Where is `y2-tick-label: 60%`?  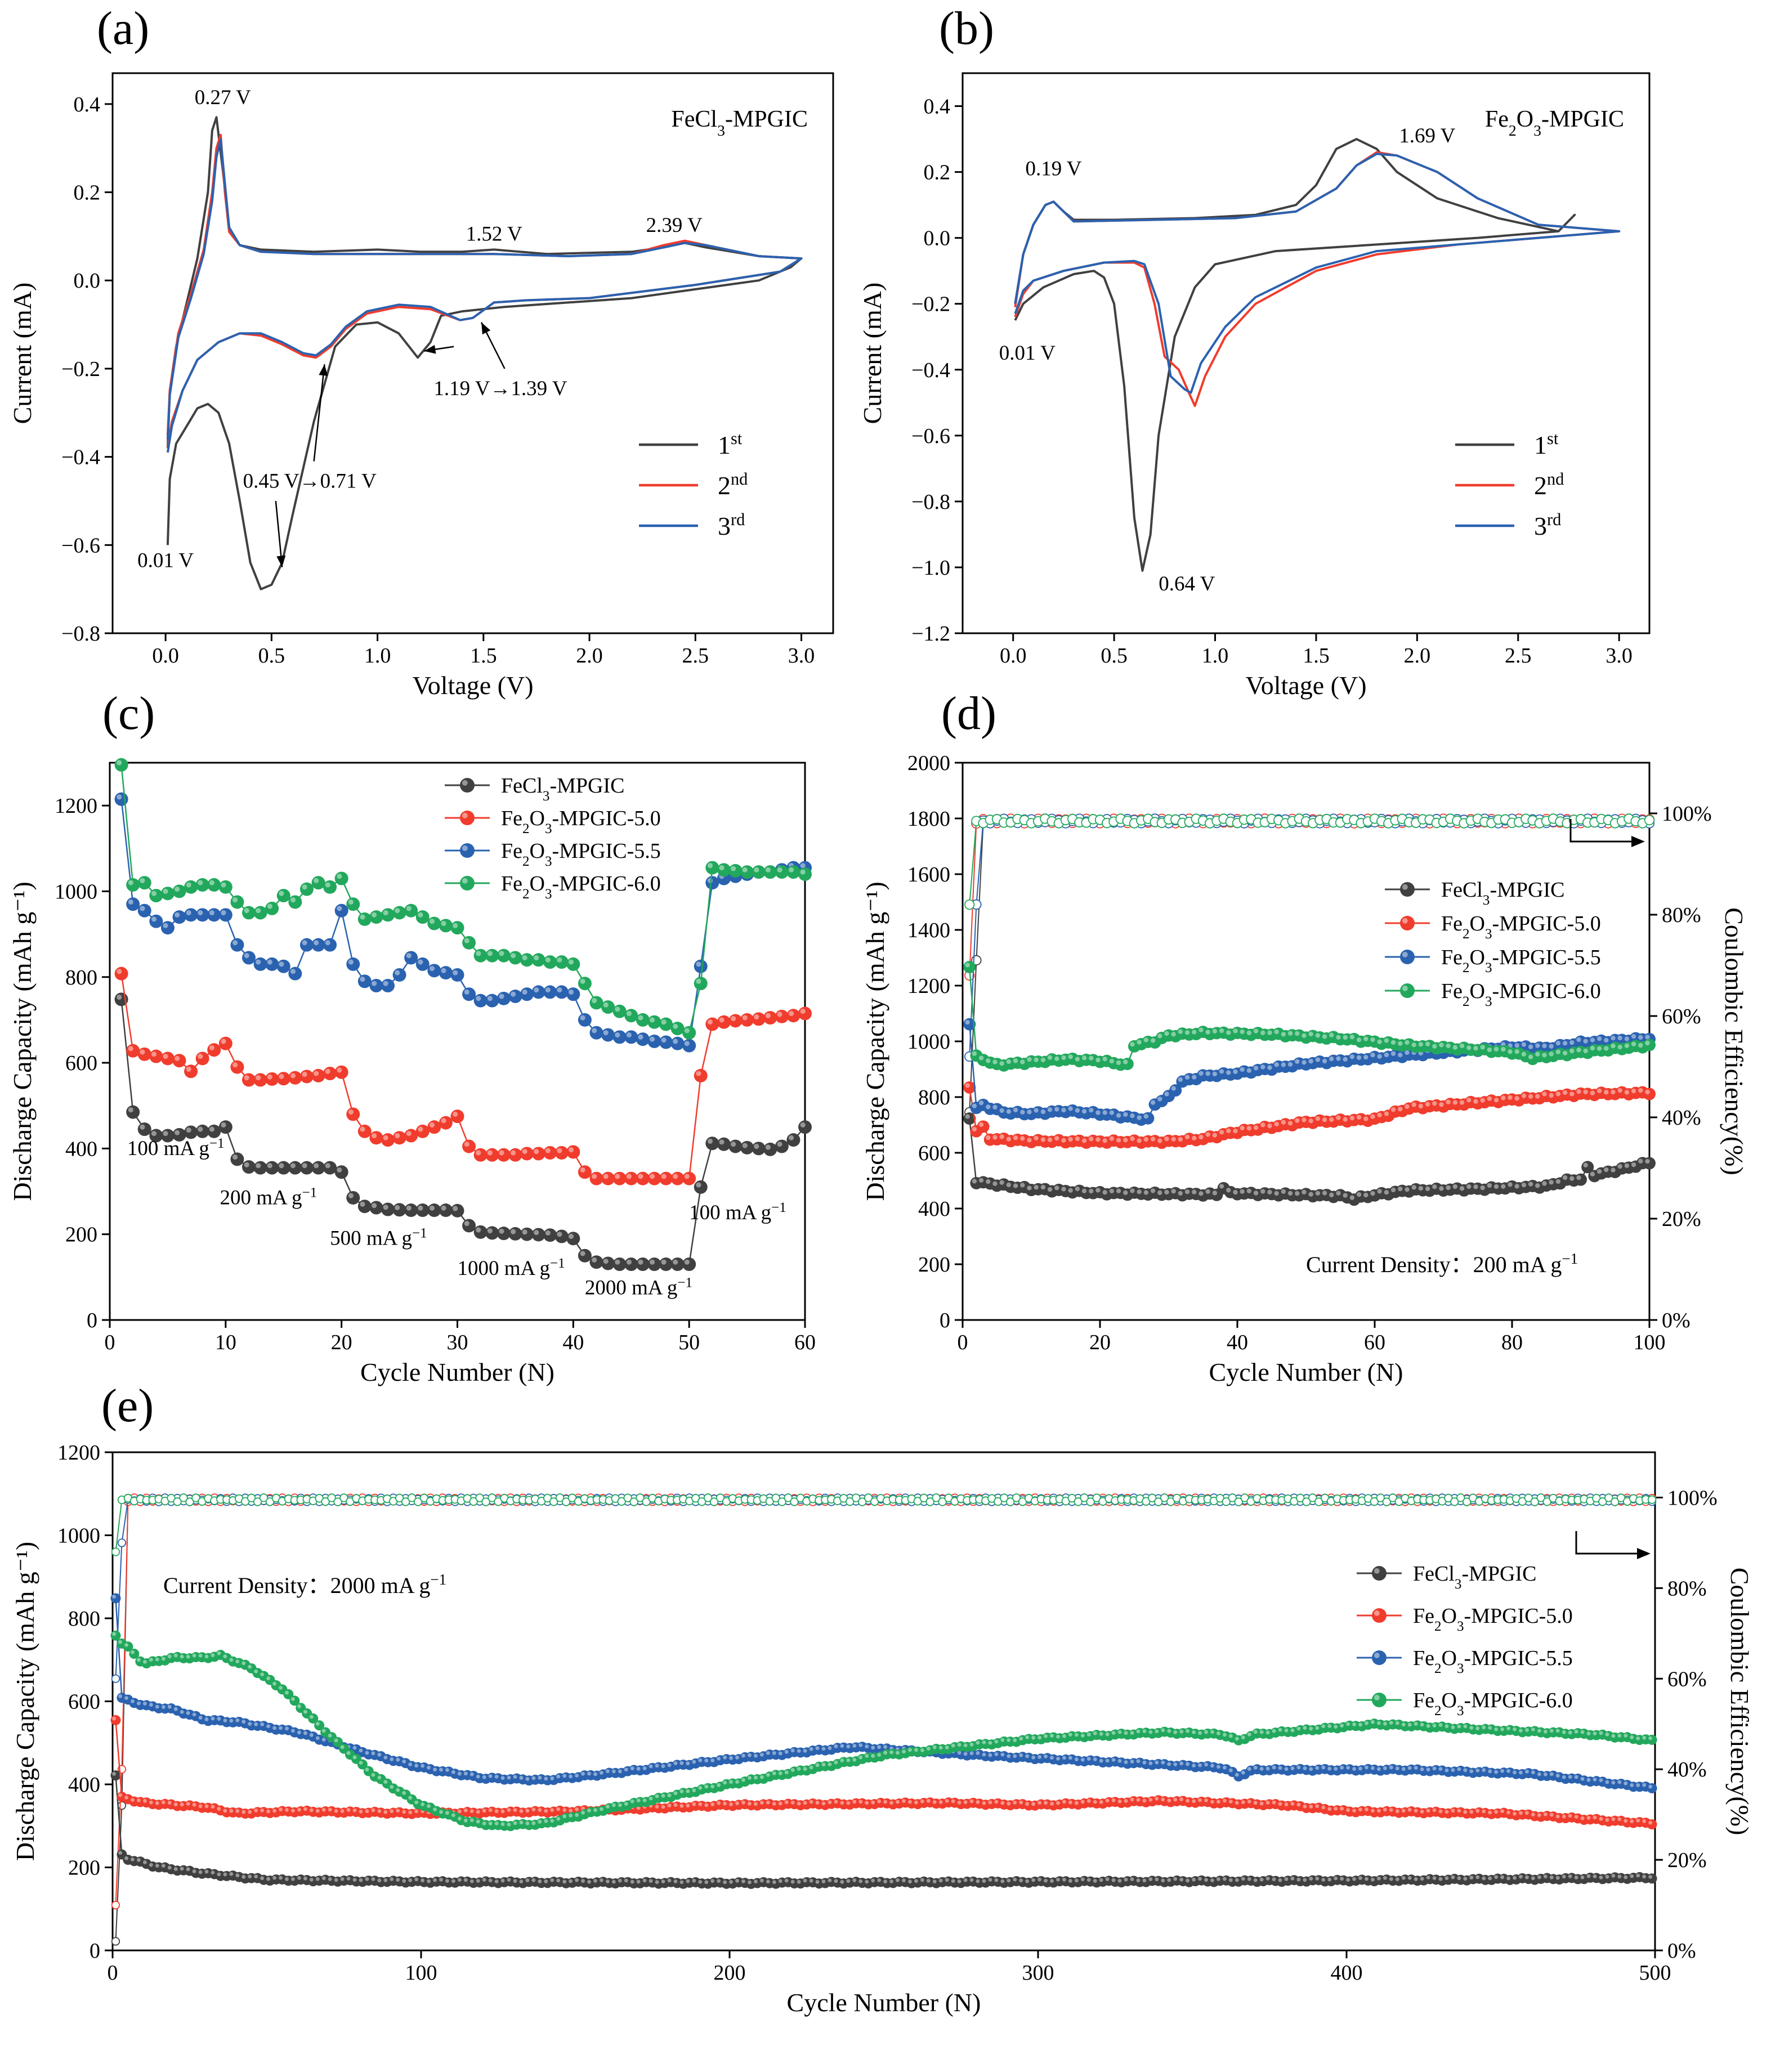 y2-tick-label: 60% is located at coordinates (1687, 1679).